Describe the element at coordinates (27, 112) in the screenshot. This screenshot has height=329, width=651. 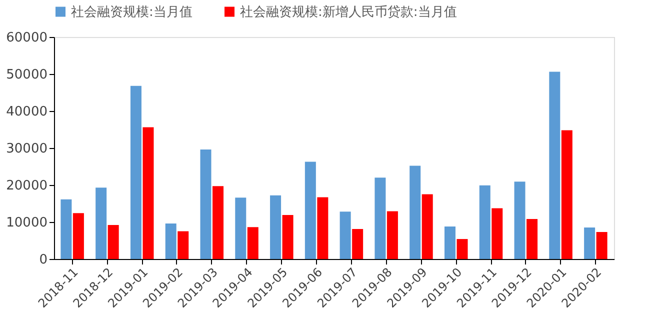
I see `y-tick-label: 40000` at that location.